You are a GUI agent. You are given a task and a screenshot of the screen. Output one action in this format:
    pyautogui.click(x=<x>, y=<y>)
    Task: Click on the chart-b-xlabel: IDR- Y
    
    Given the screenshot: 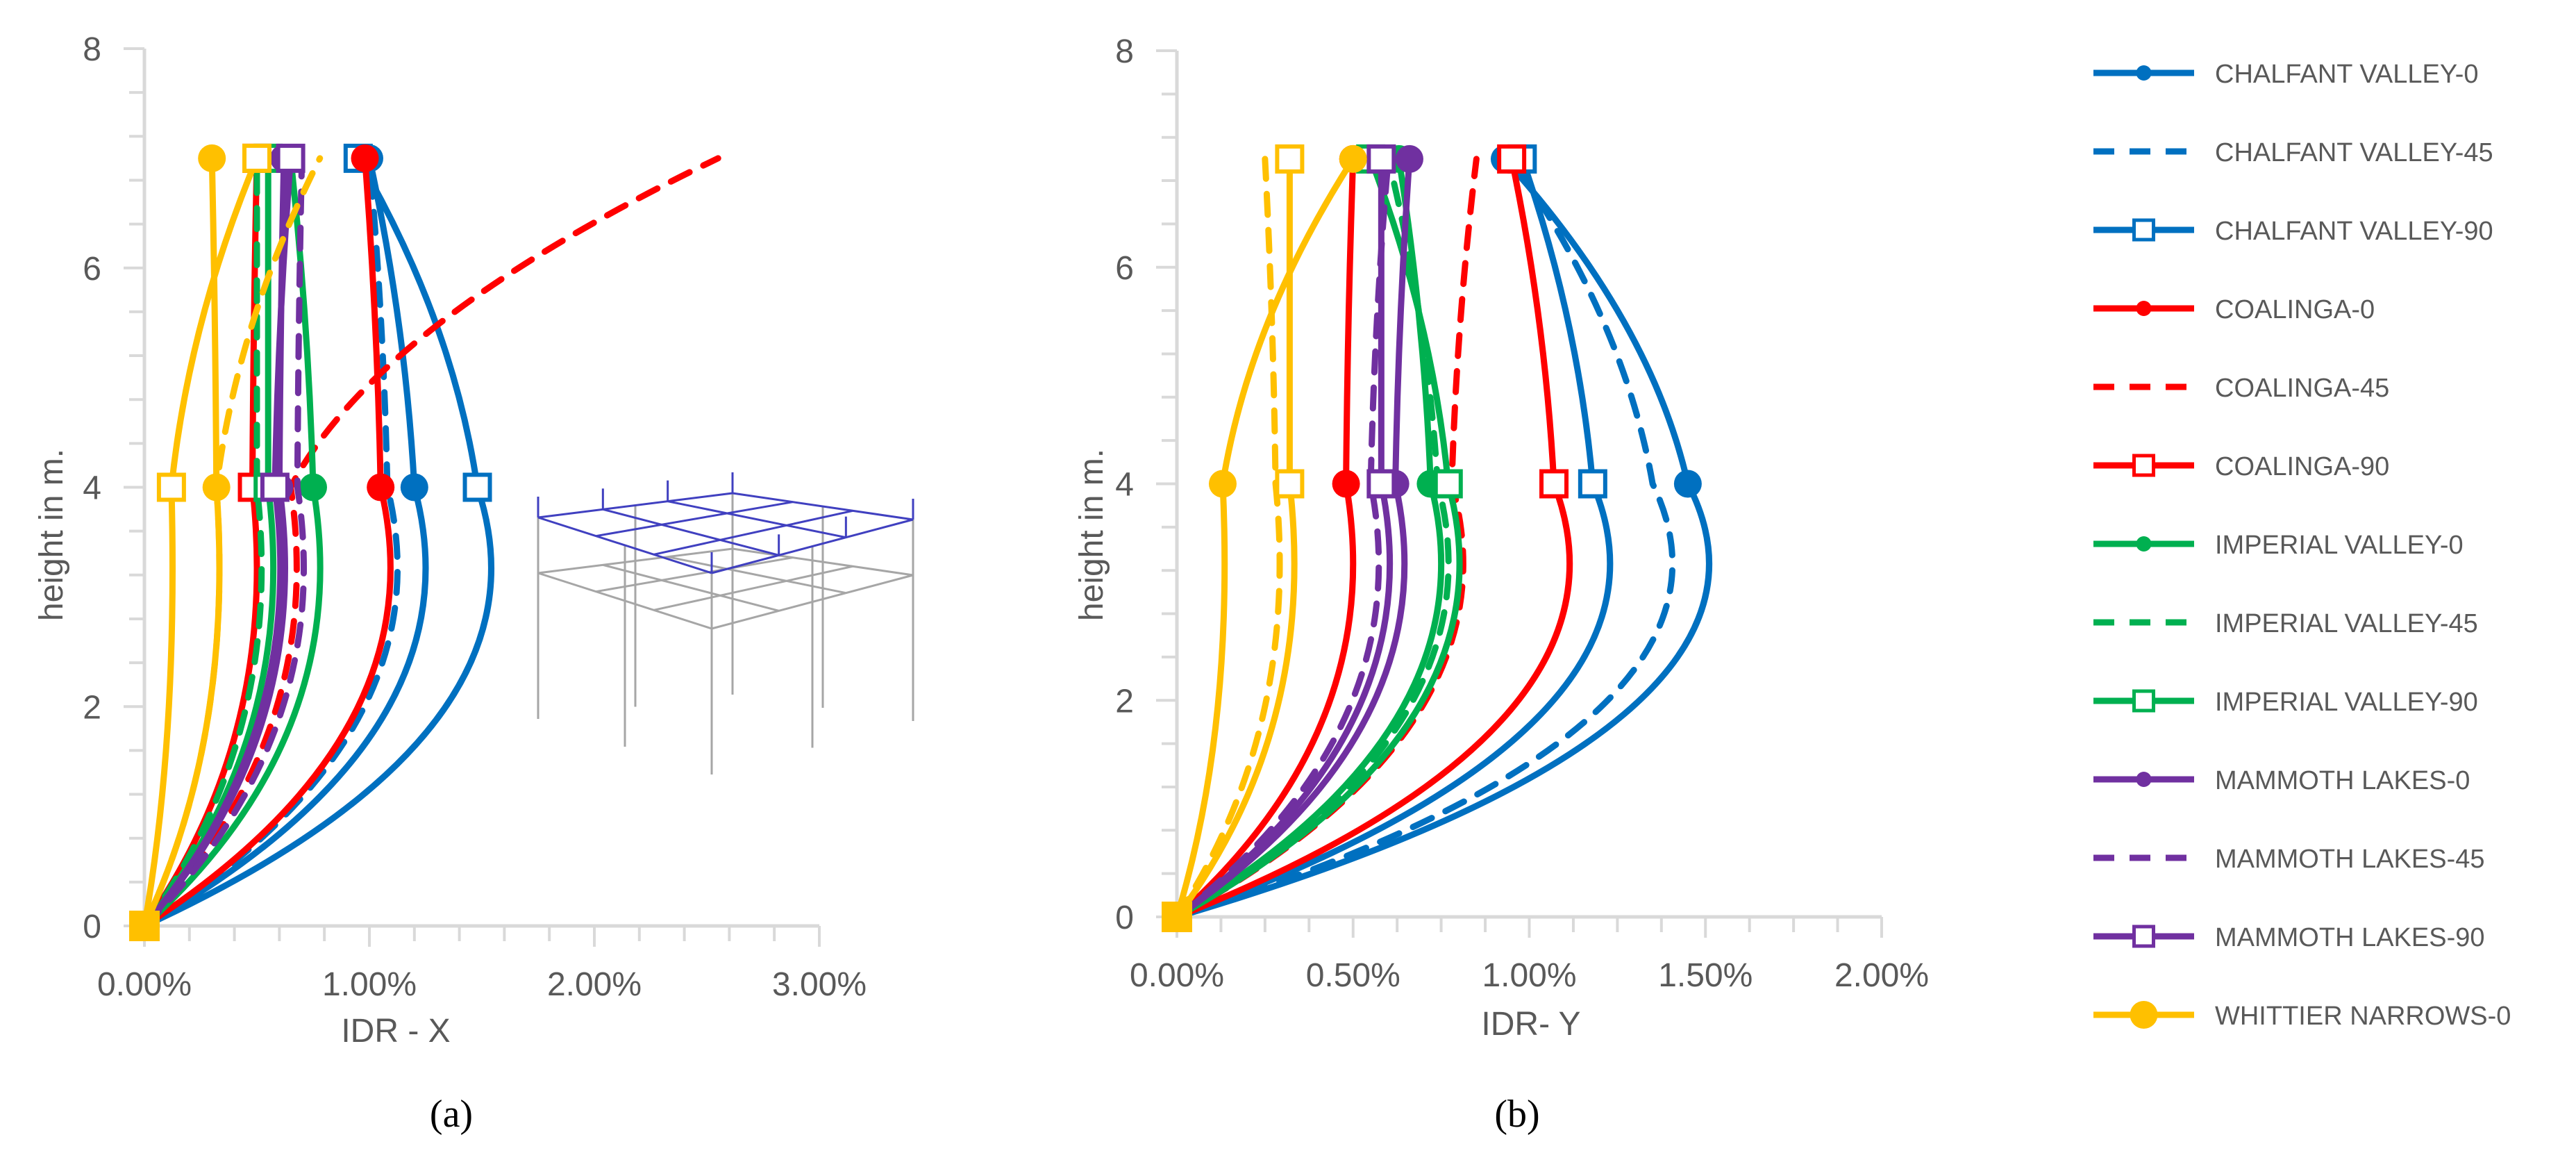 What is the action you would take?
    pyautogui.click(x=1530, y=1025)
    